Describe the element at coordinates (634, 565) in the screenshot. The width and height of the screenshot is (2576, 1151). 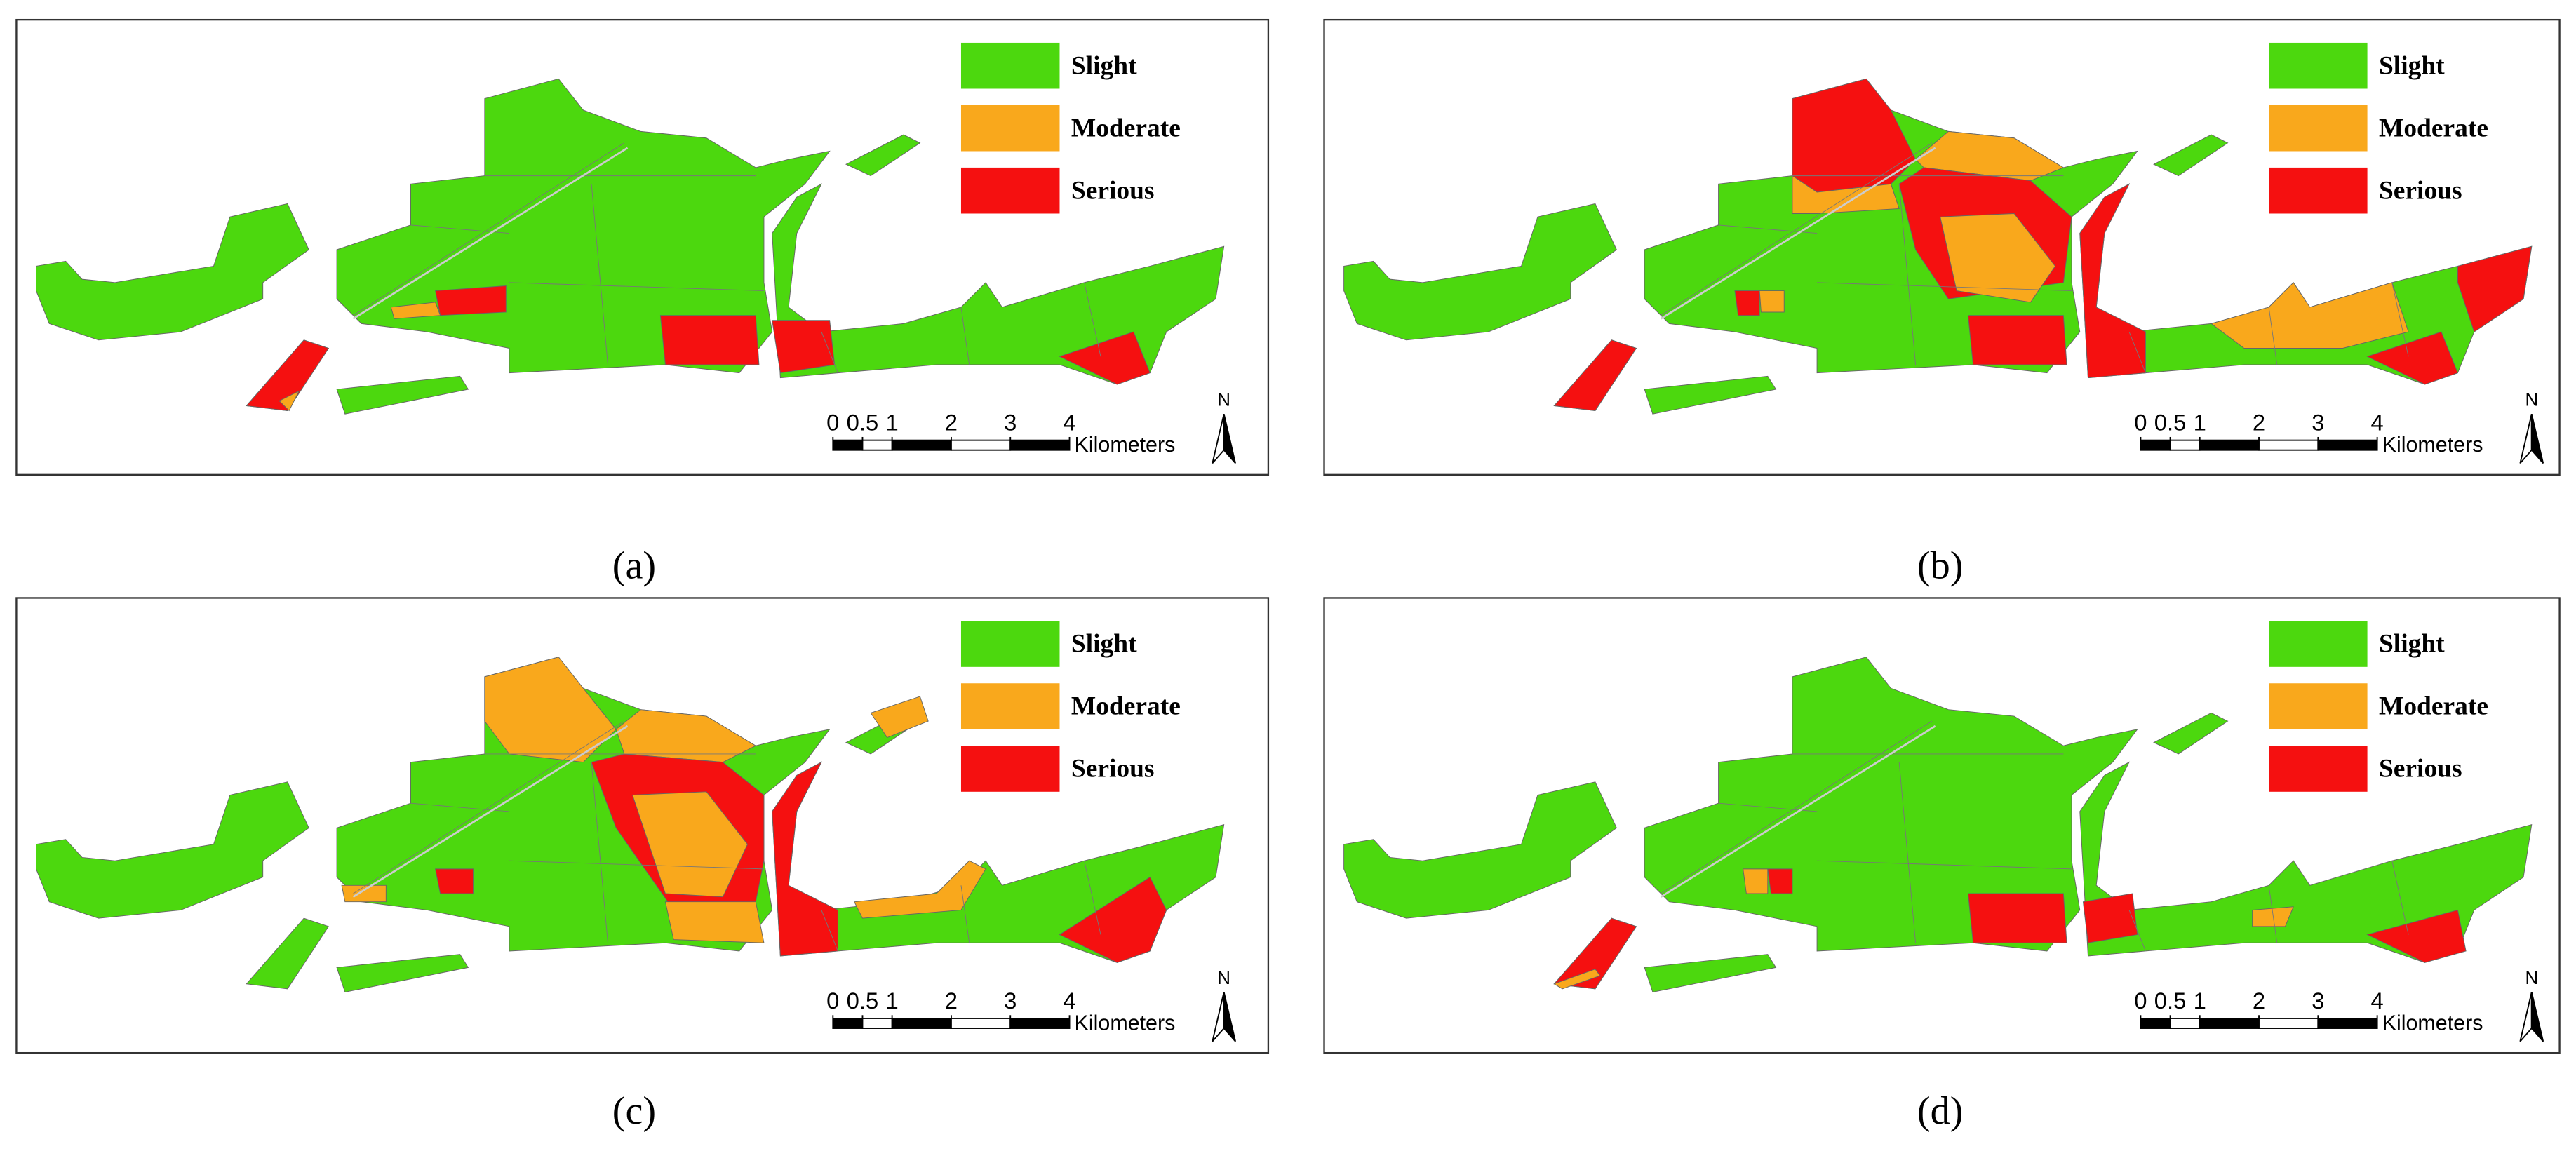
I see `panel-label: (a)` at that location.